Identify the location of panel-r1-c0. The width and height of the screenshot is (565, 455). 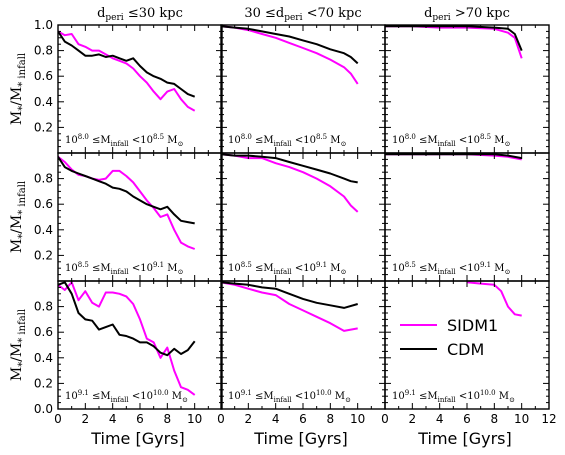
(127, 203).